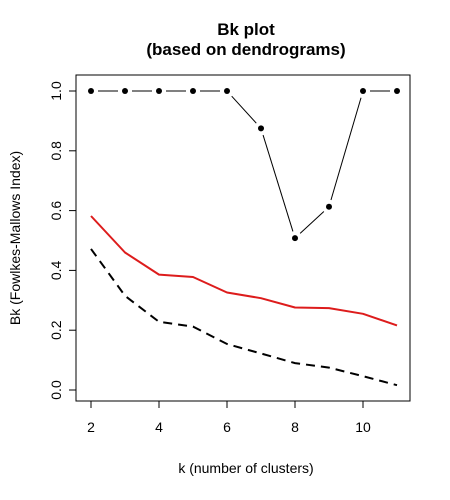 This screenshot has width=450, height=500. What do you see at coordinates (159, 427) in the screenshot?
I see `x-tick-label: 4` at bounding box center [159, 427].